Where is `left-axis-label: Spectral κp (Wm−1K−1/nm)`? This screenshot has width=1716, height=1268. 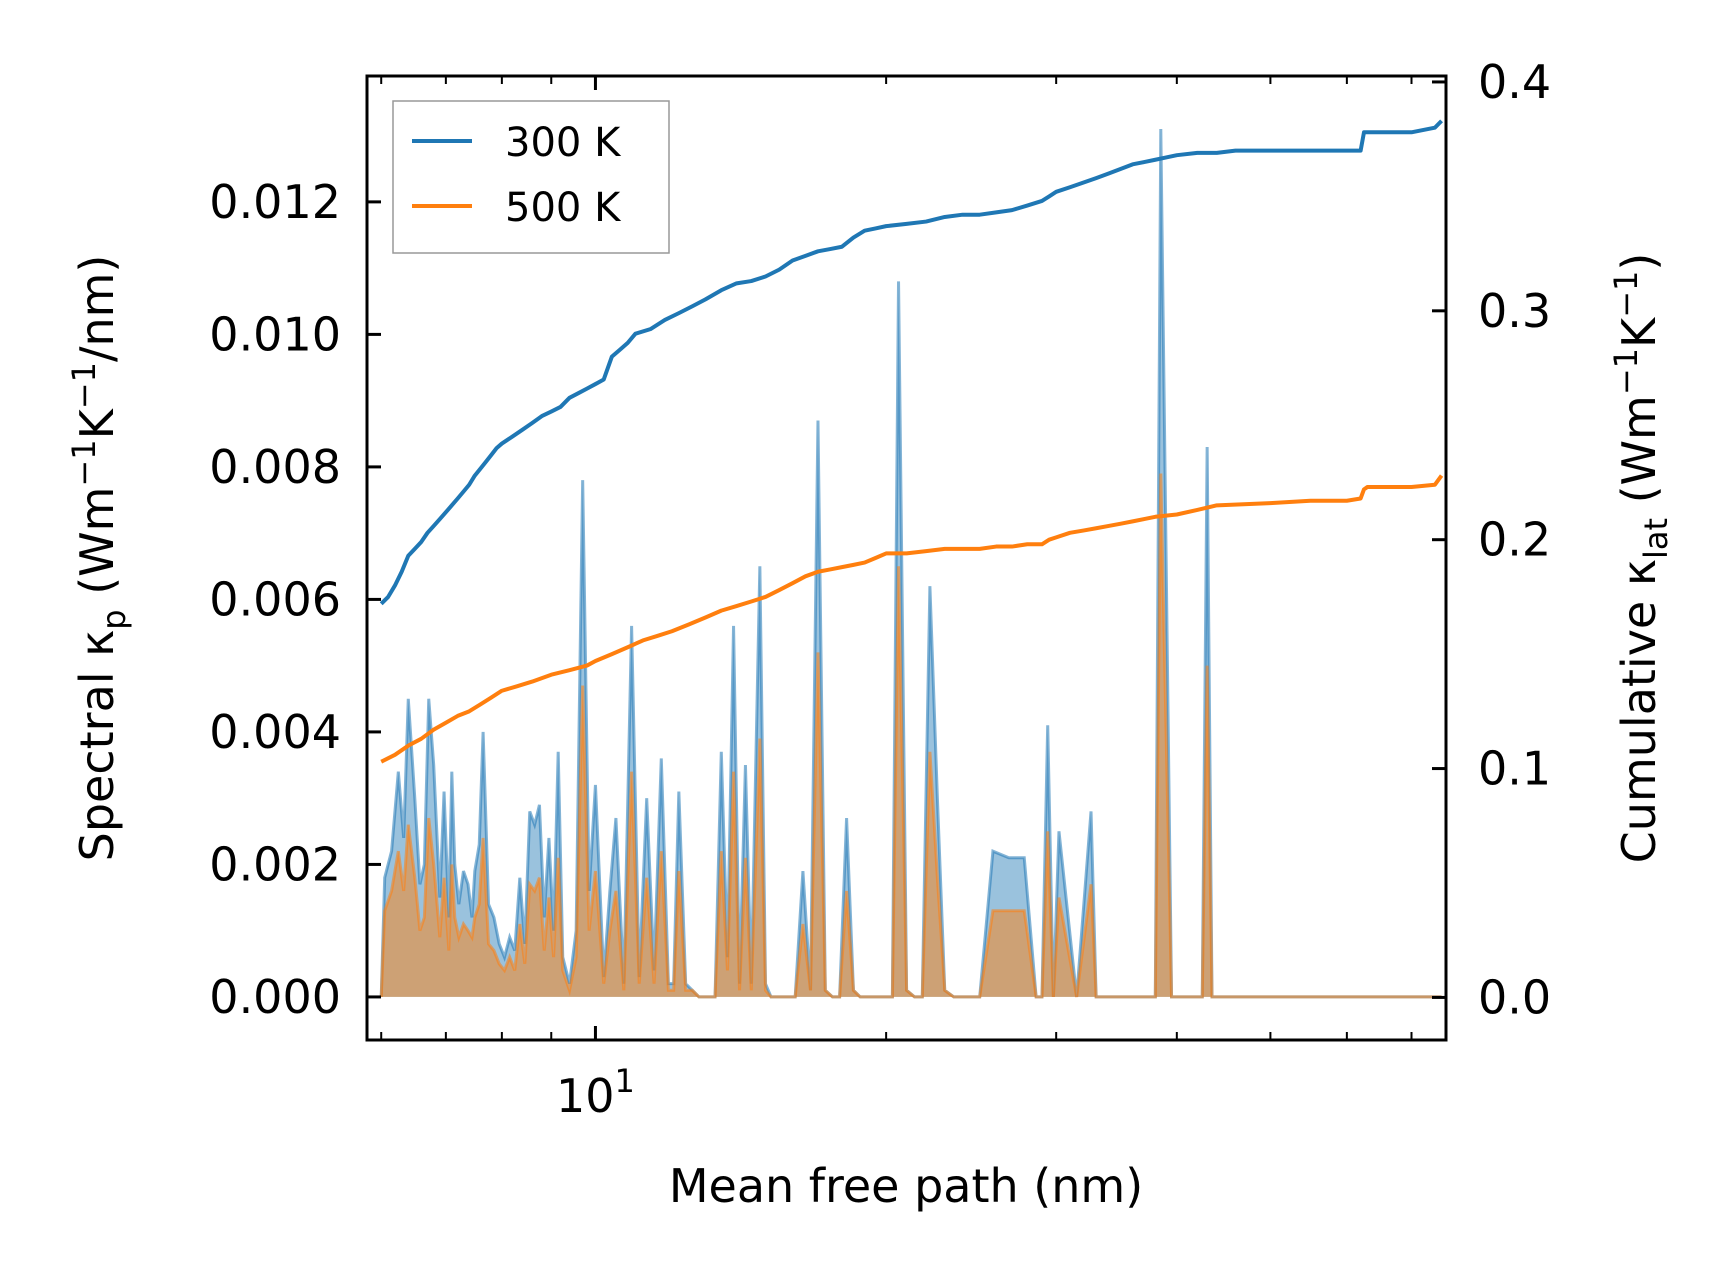 left-axis-label: Spectral κp (Wm−1K−1/nm) is located at coordinates (99, 558).